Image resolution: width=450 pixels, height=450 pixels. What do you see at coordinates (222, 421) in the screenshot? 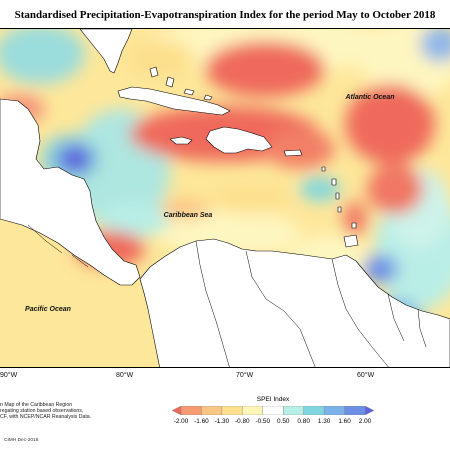
I see `legend-tick-label: -1.30` at bounding box center [222, 421].